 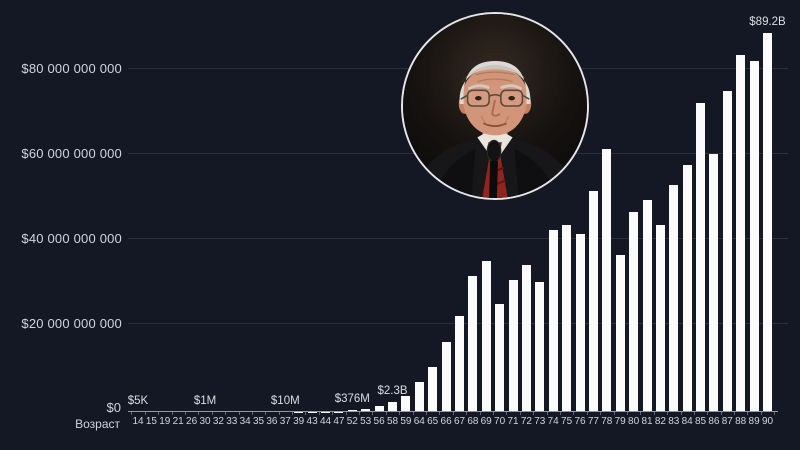 I want to click on x-axis-tick-label: 15, so click(x=151, y=421).